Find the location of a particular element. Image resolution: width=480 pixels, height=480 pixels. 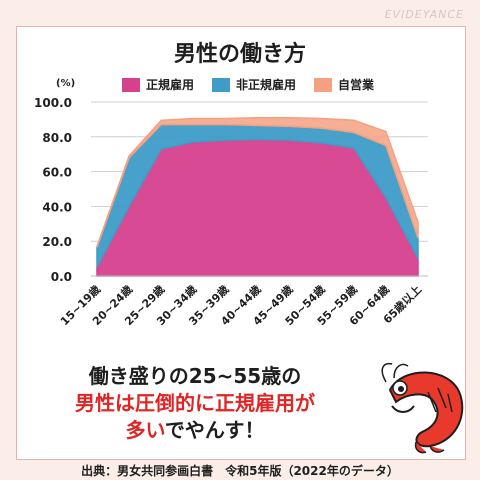

legend-swatch-regular is located at coordinates (131, 84).